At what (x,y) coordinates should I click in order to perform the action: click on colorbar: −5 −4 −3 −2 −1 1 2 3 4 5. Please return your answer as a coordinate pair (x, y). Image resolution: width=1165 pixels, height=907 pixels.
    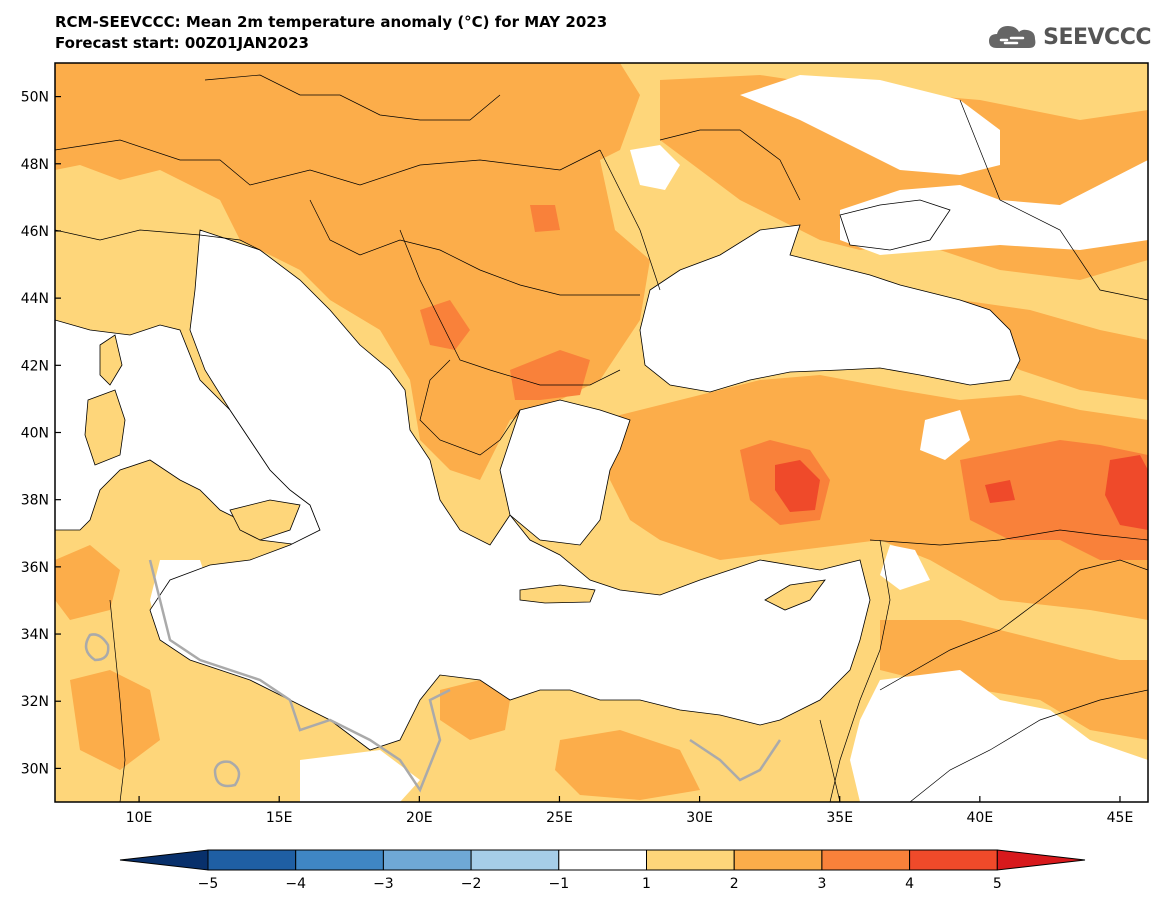
    Looking at the image, I should click on (602, 870).